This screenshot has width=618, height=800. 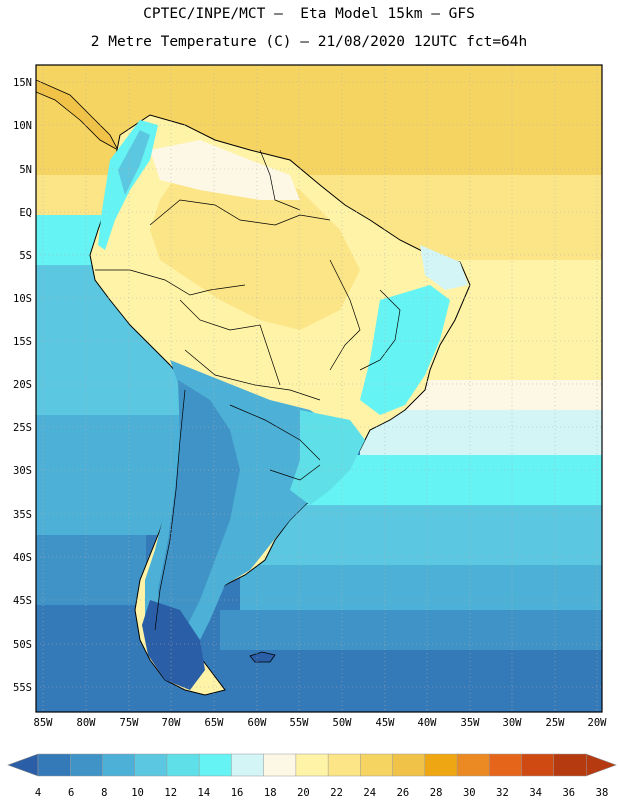 What do you see at coordinates (22, 558) in the screenshot?
I see `lat-label: 40S` at bounding box center [22, 558].